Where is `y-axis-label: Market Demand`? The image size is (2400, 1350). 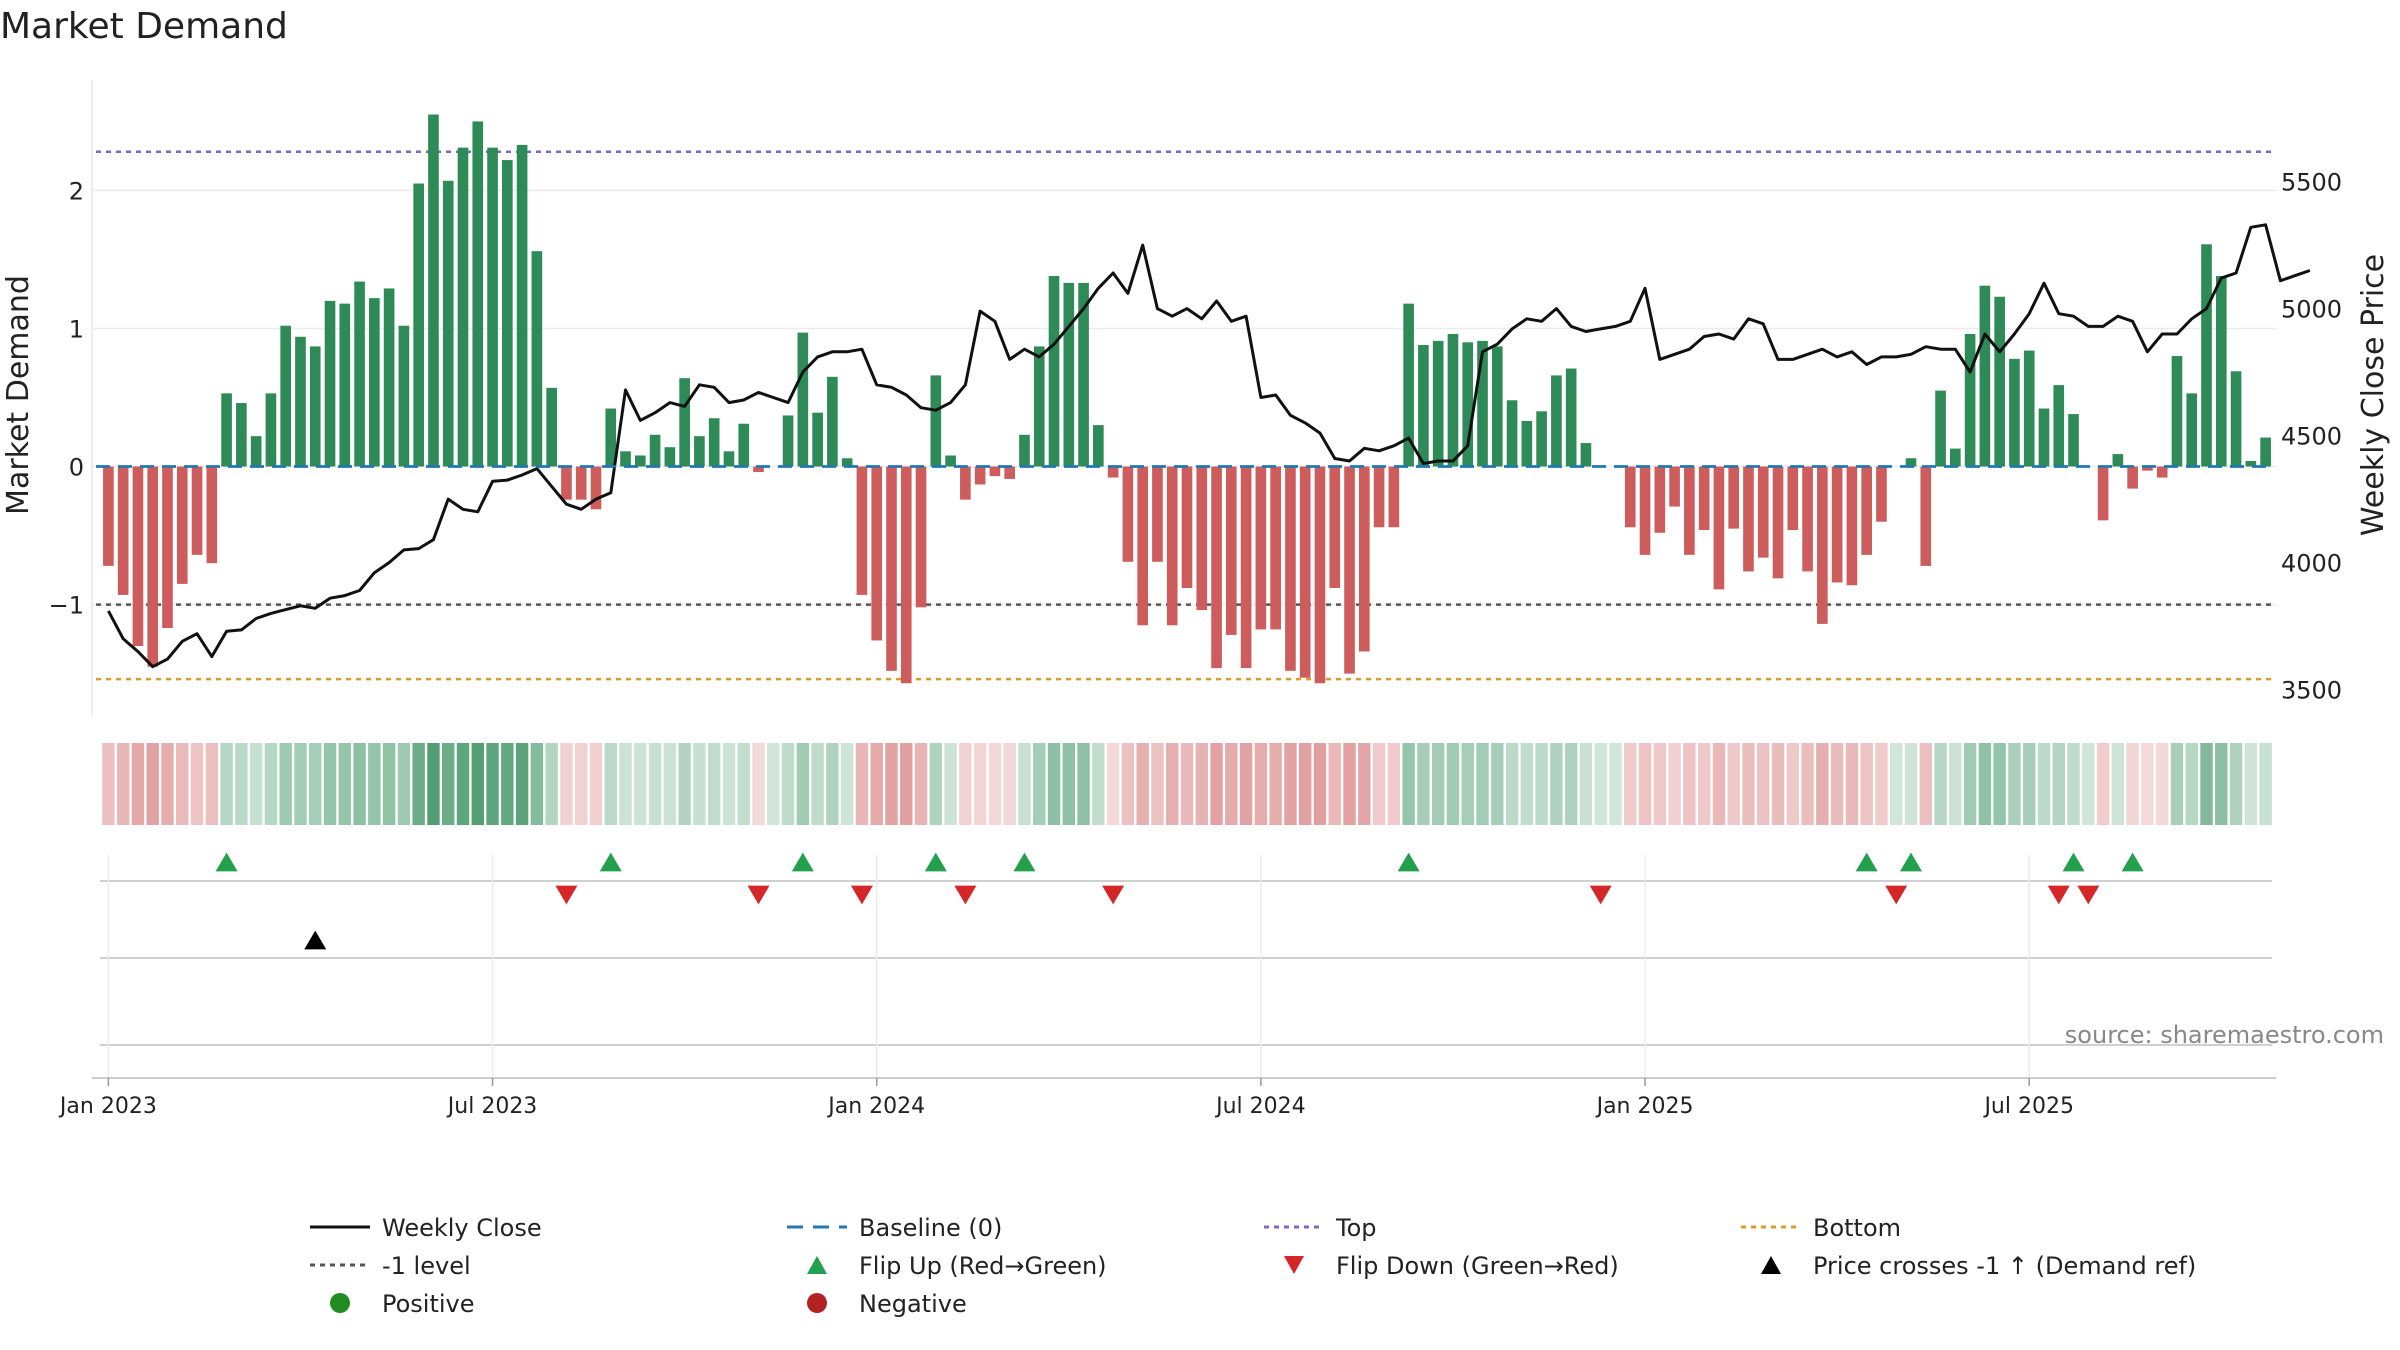
y-axis-label: Market Demand is located at coordinates (18, 395).